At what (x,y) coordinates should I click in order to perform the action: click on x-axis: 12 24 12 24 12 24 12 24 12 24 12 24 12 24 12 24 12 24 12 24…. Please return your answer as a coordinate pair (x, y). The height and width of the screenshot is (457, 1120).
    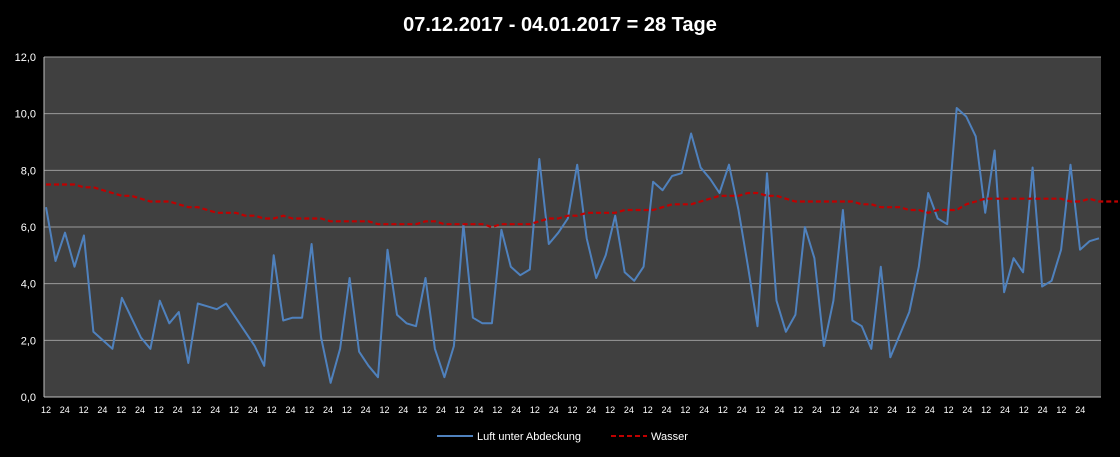
    Looking at the image, I should click on (571, 405).